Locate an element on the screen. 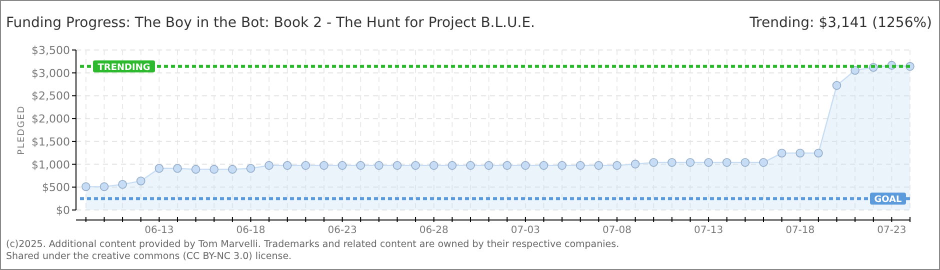 The width and height of the screenshot is (940, 270). x-tick-label: 06-18 is located at coordinates (251, 230).